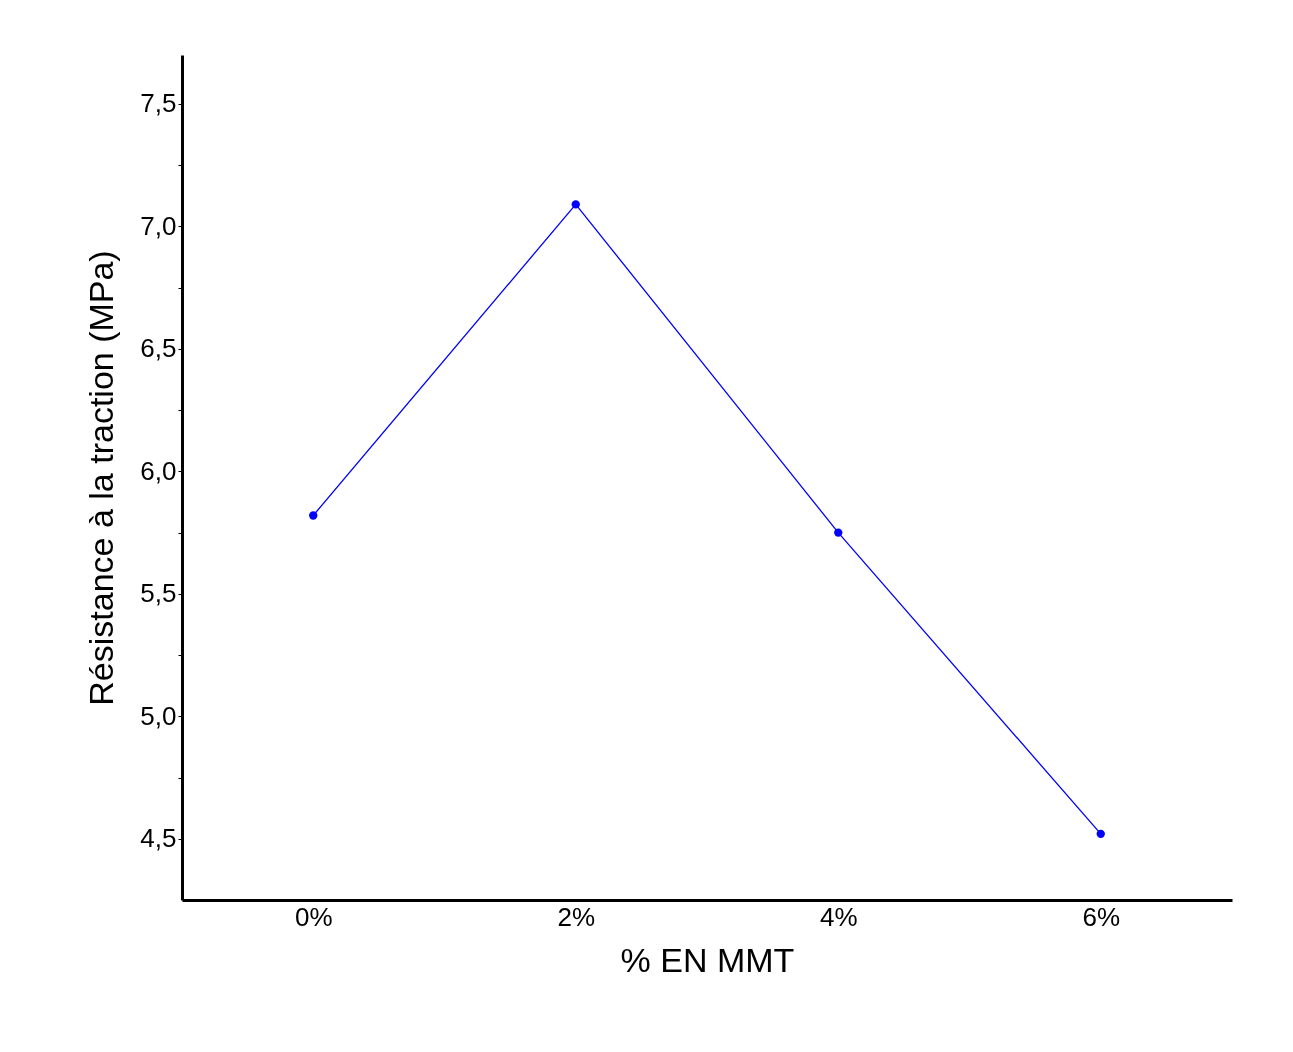 This screenshot has height=1052, width=1293. Describe the element at coordinates (101, 478) in the screenshot. I see `y-axis-title: Résistance à la traction (MPa)` at that location.